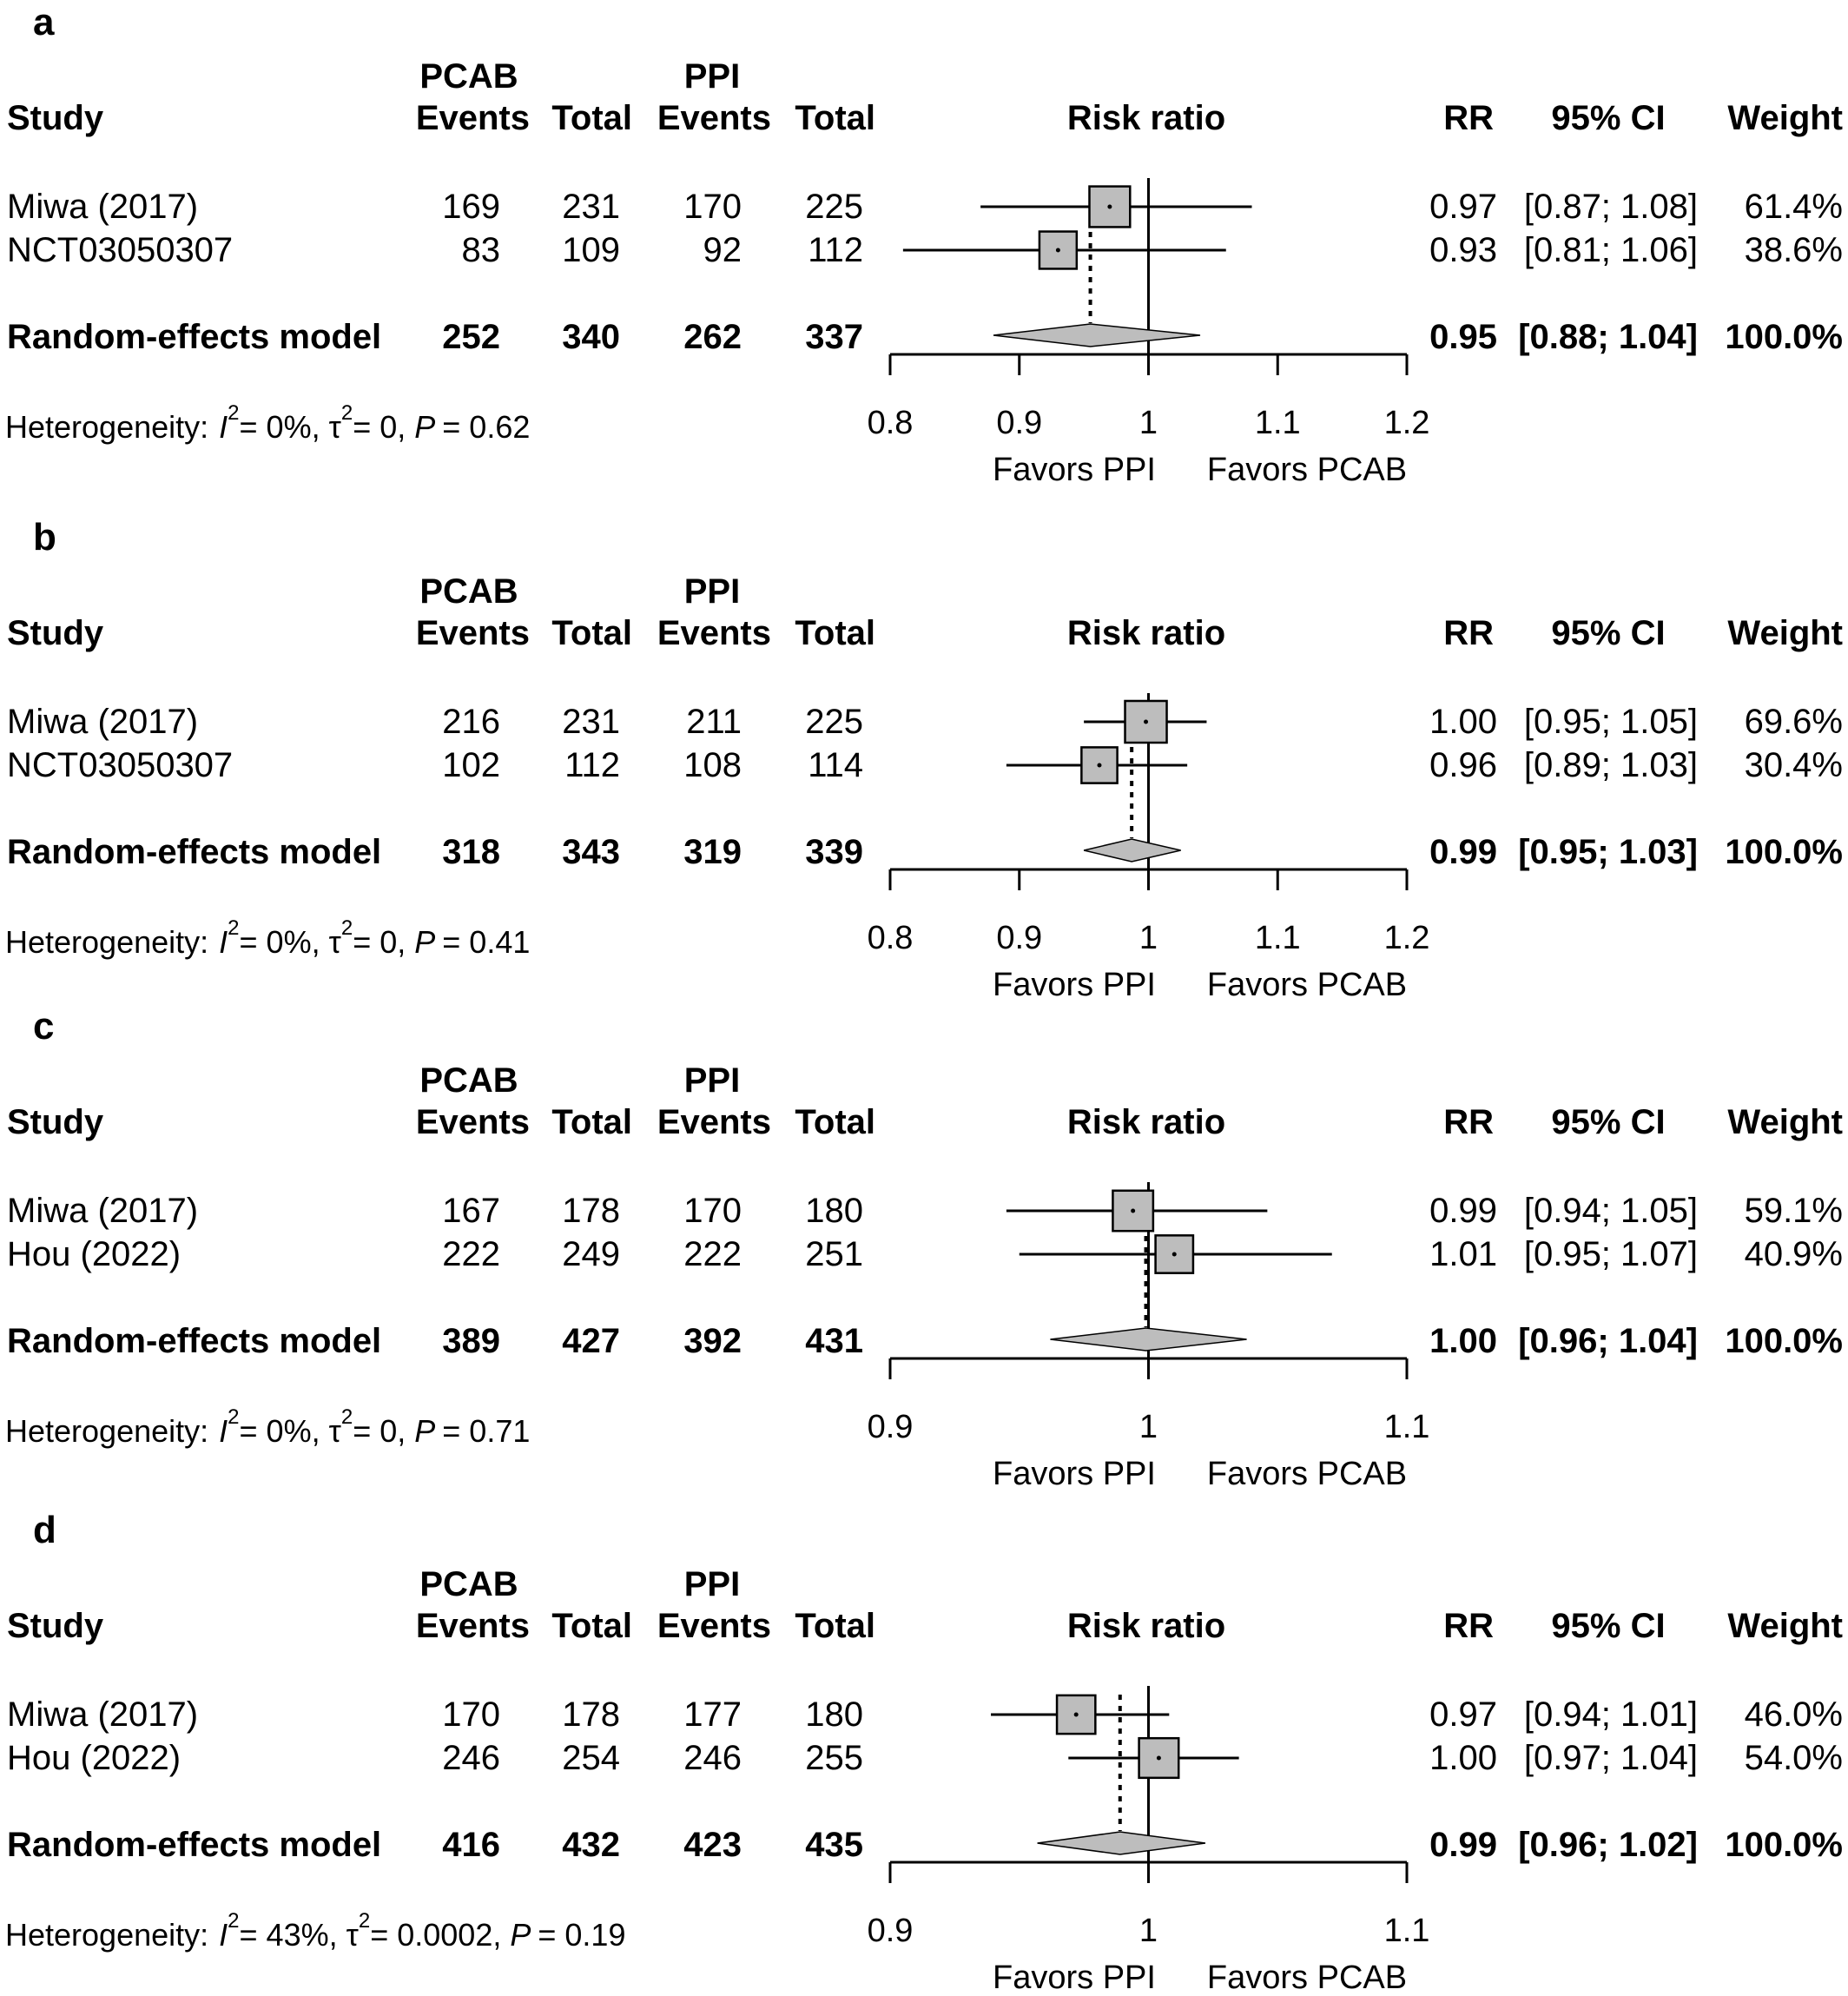  What do you see at coordinates (1463, 765) in the screenshot?
I see `rr-value: 0.96` at bounding box center [1463, 765].